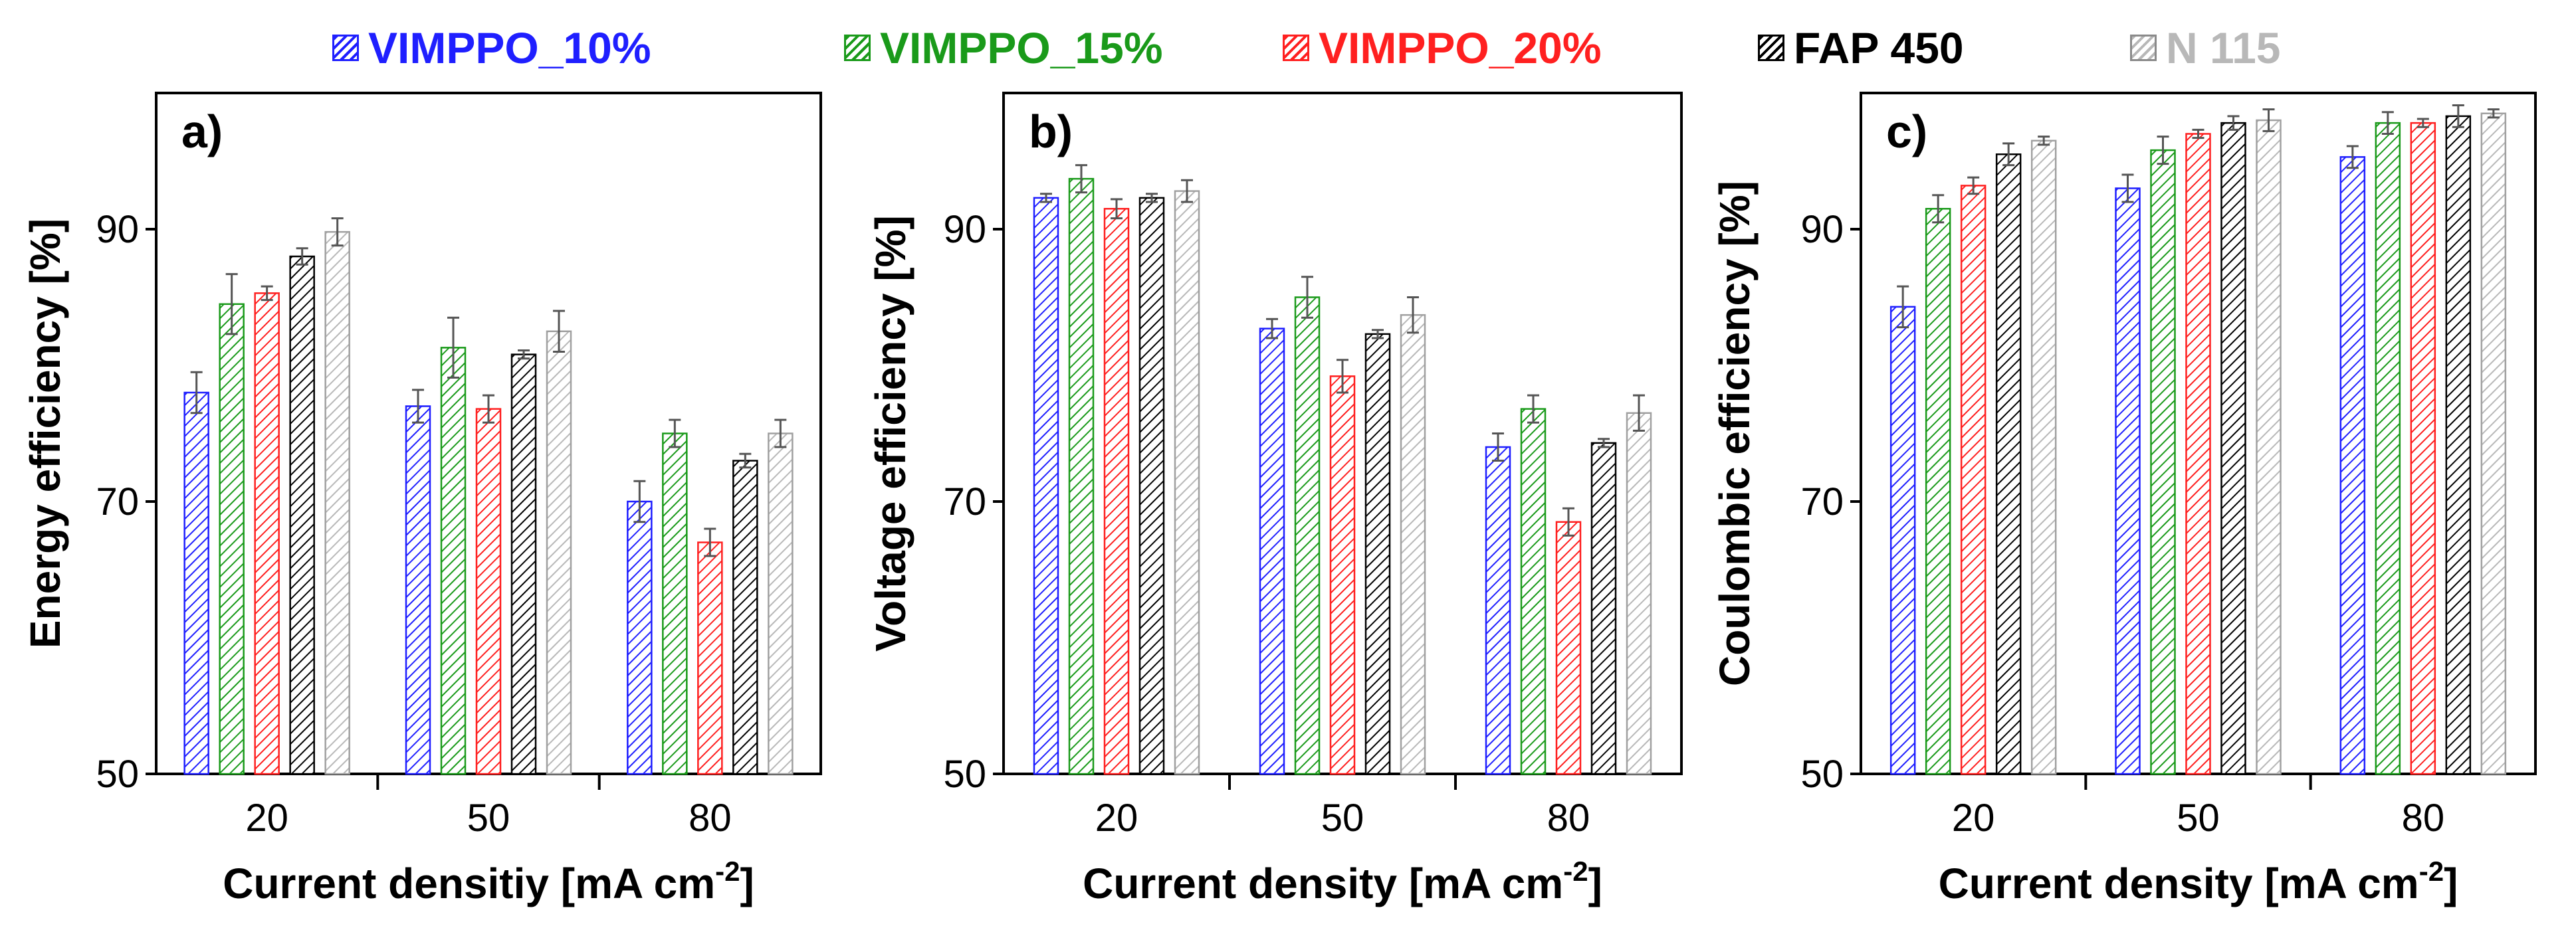 The height and width of the screenshot is (928, 2576). Describe the element at coordinates (469, 883) in the screenshot. I see `x-axis-label-main: Current densitiy [mA cm` at that location.